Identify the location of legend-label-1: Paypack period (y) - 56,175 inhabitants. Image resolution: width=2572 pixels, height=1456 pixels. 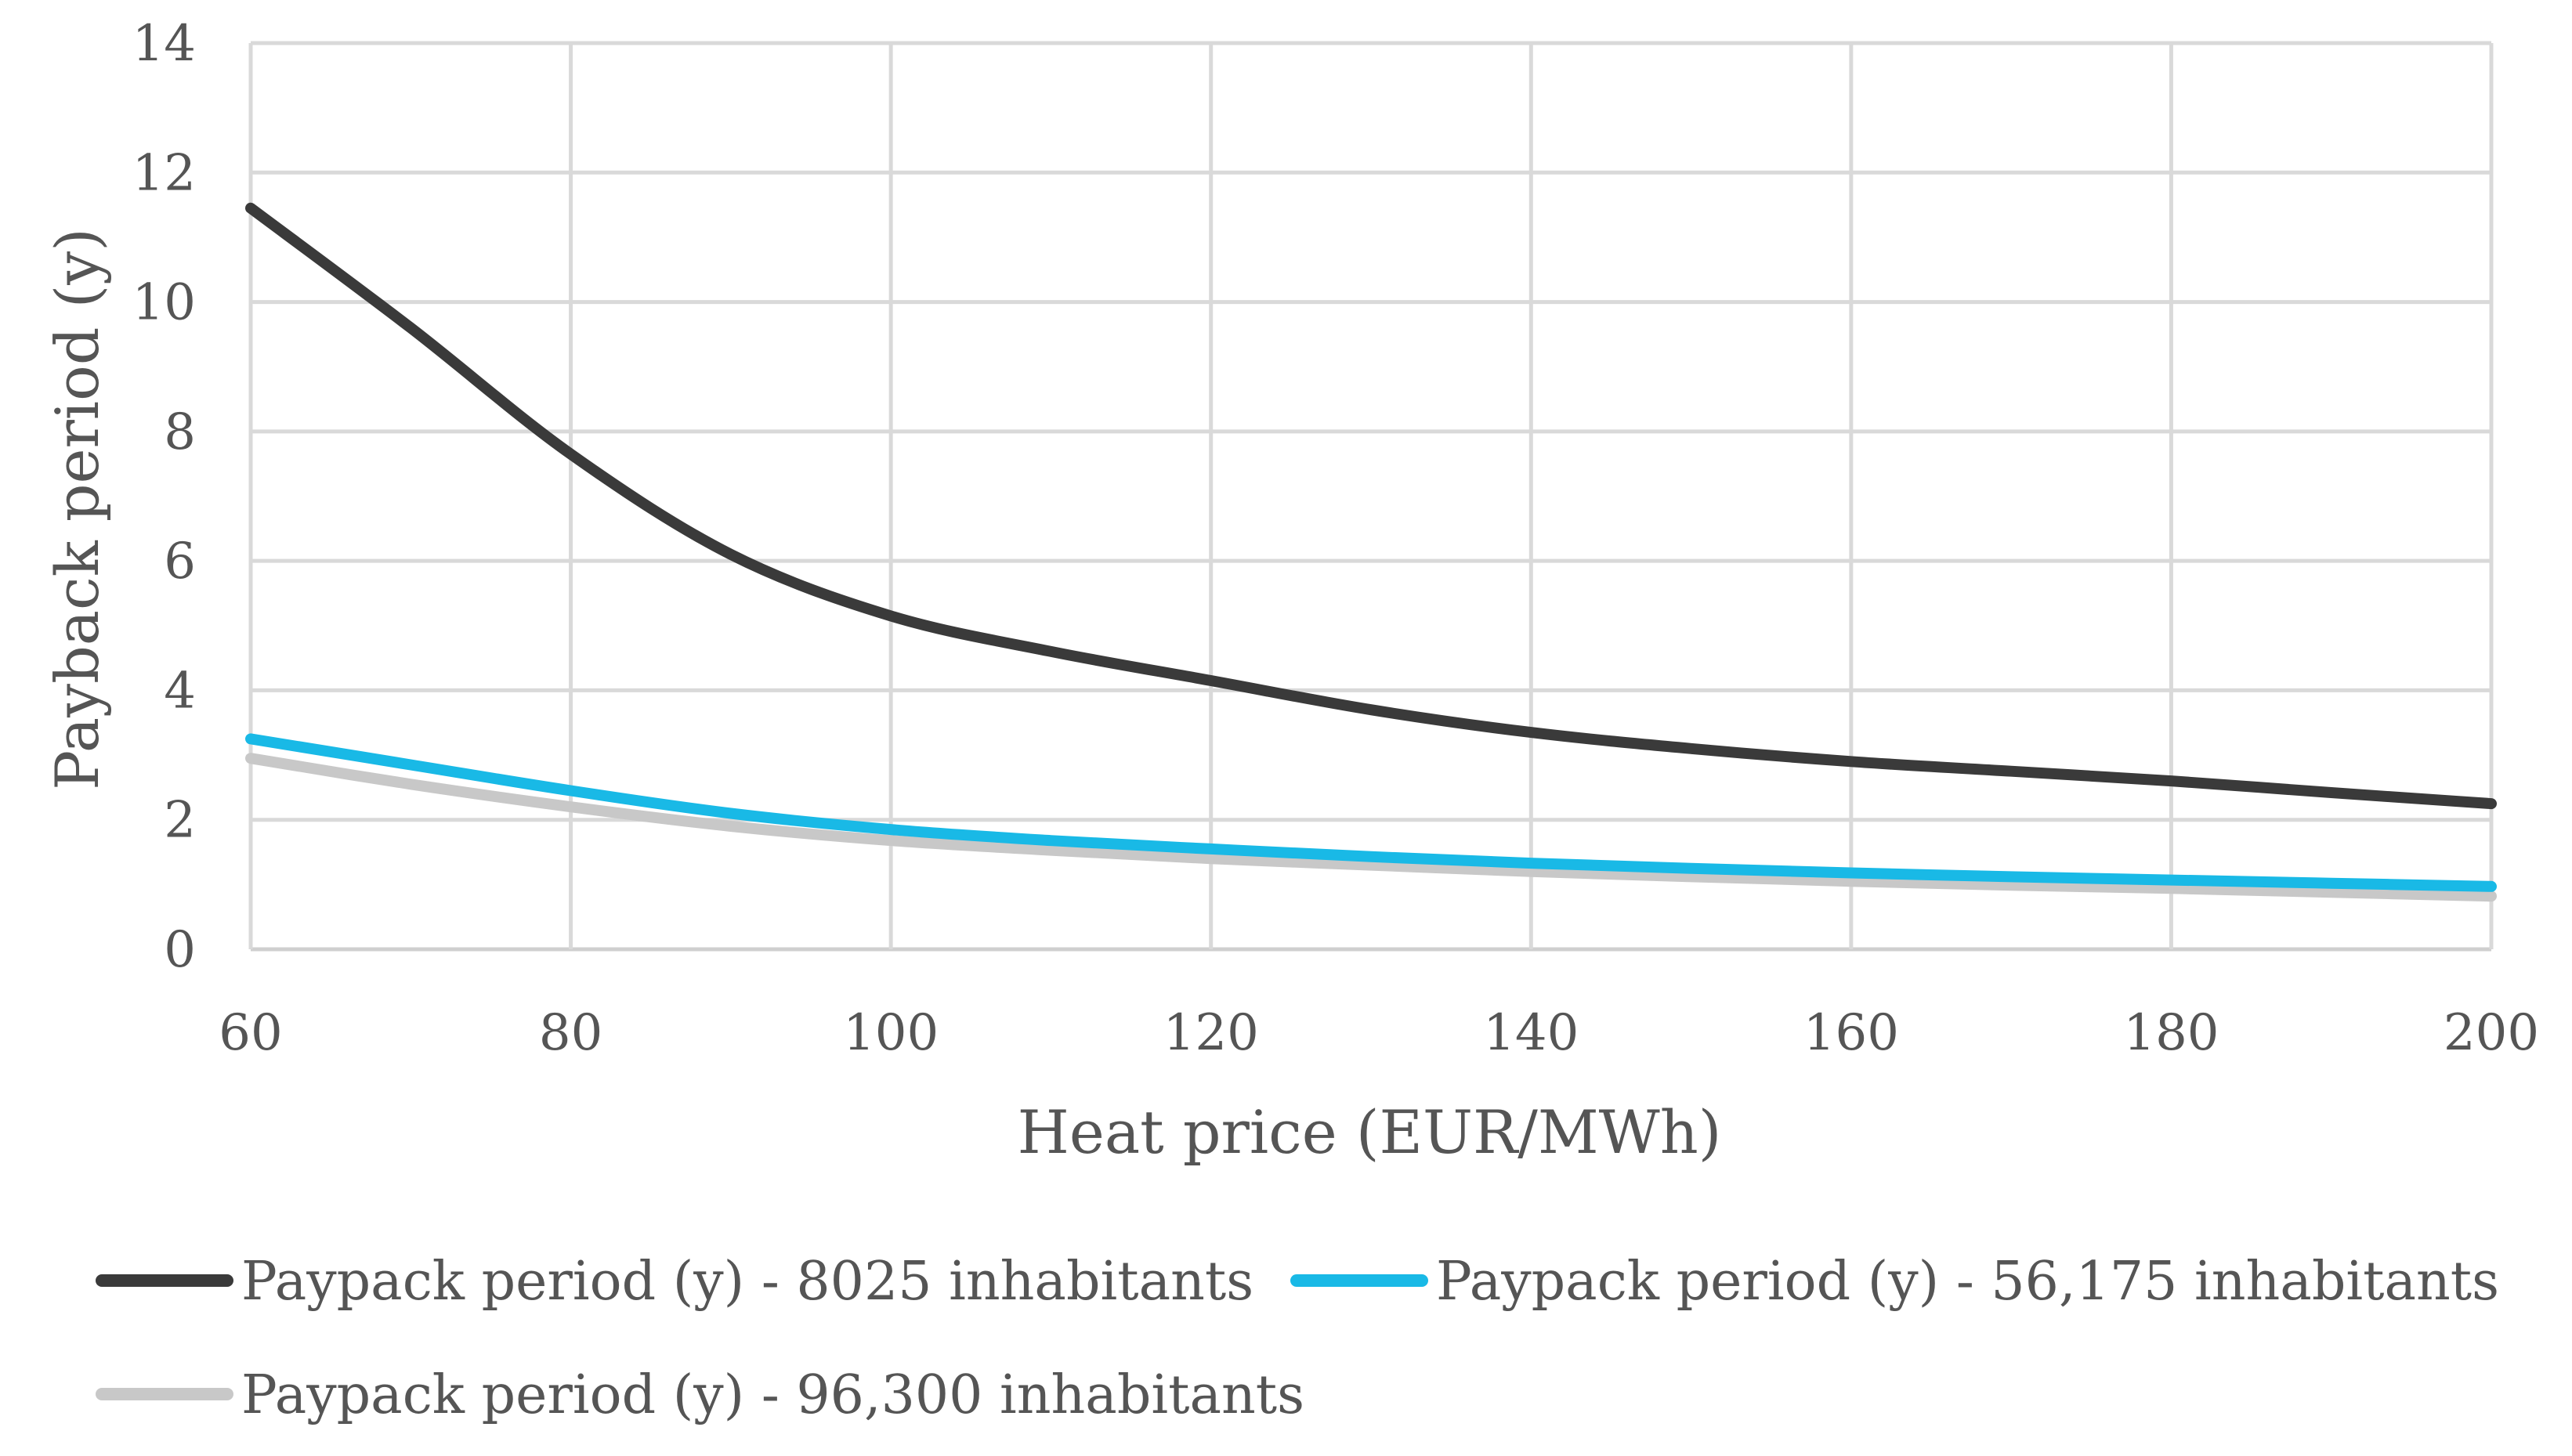
(1968, 1282).